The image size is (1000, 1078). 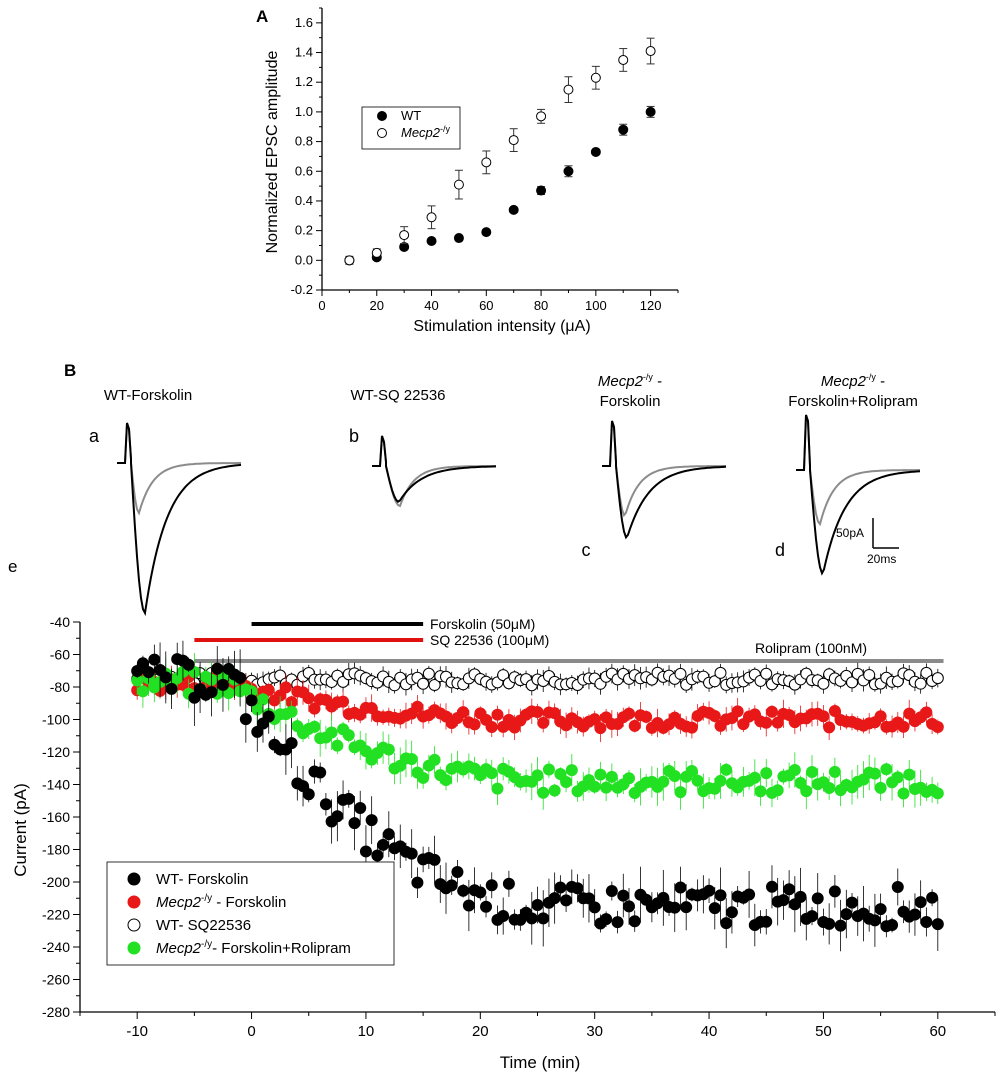 What do you see at coordinates (630, 381) in the screenshot?
I see `trace-title: Mecp2-/y -` at bounding box center [630, 381].